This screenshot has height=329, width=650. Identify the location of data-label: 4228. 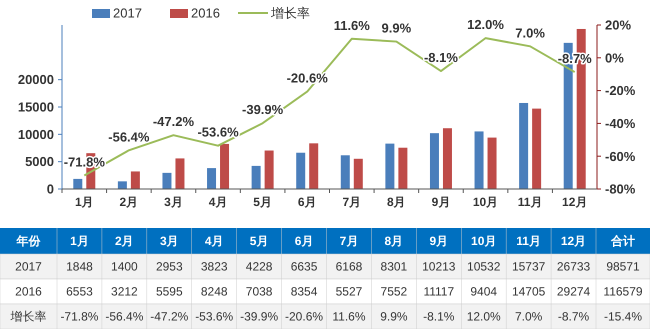
(259, 267).